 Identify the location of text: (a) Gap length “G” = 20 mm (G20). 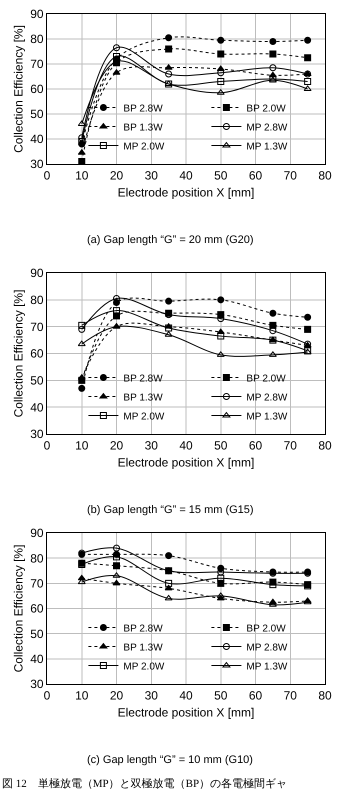
(170, 240).